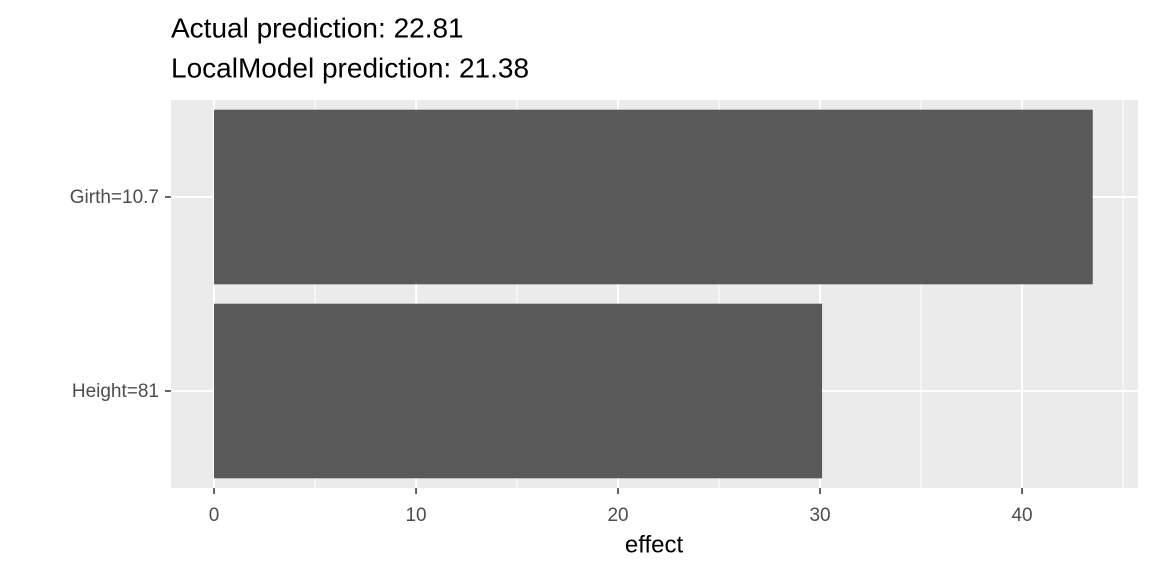 The width and height of the screenshot is (1152, 576). I want to click on chart-subtitle: LocalModel prediction: 21.38, so click(350, 67).